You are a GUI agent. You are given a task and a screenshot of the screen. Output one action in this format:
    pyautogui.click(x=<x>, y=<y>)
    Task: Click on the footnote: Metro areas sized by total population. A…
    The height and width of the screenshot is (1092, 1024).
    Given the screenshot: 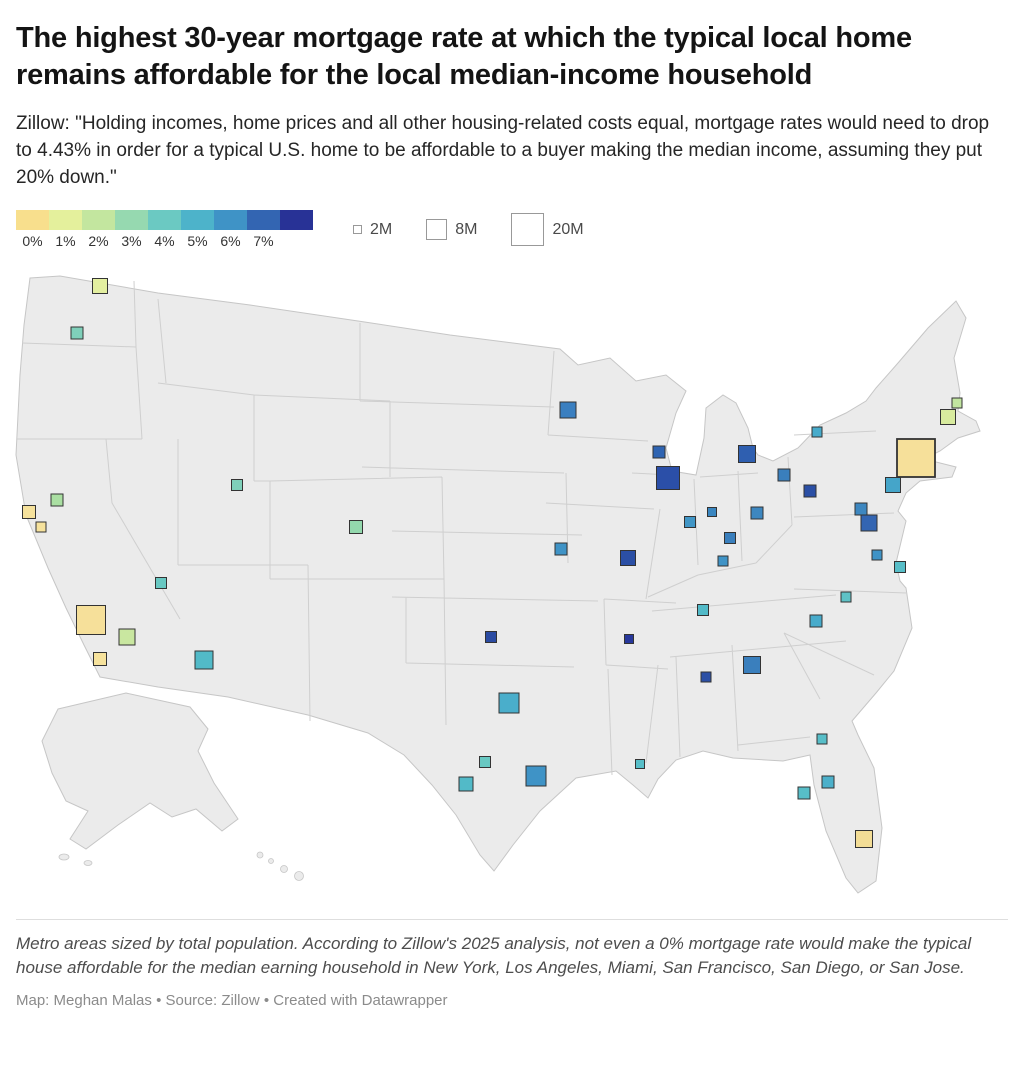 What is the action you would take?
    pyautogui.click(x=494, y=955)
    